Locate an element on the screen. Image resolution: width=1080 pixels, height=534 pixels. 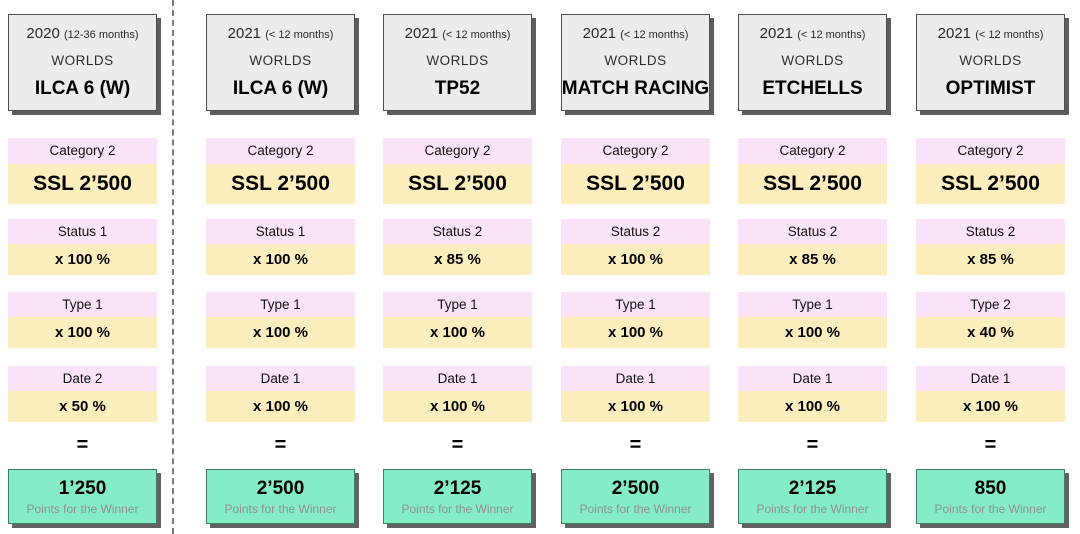
factor-status: Status 2 x 100 % is located at coordinates (635, 247).